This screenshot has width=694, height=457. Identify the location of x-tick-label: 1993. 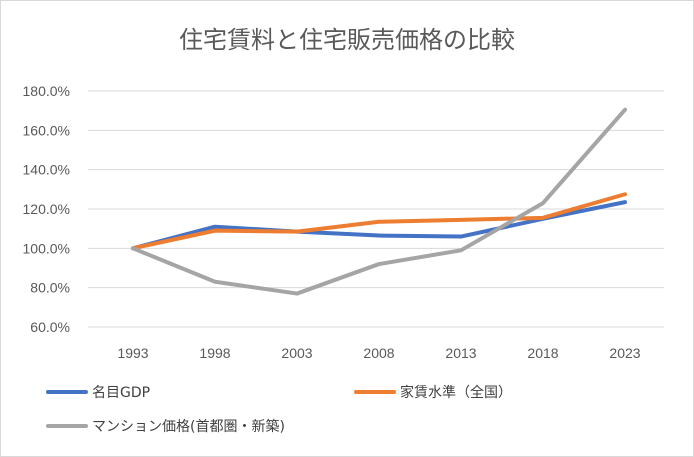
(132, 353).